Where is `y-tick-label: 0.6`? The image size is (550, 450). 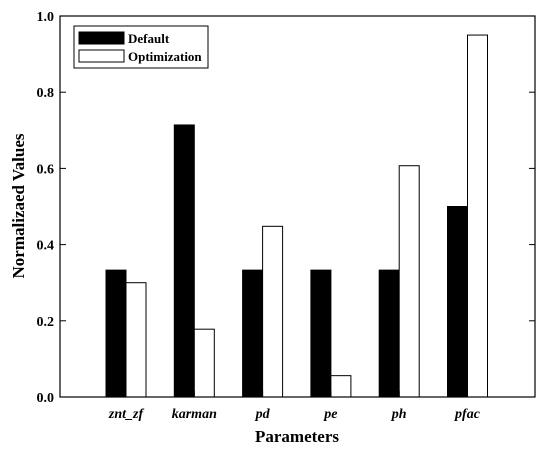 y-tick-label: 0.6 is located at coordinates (46, 169).